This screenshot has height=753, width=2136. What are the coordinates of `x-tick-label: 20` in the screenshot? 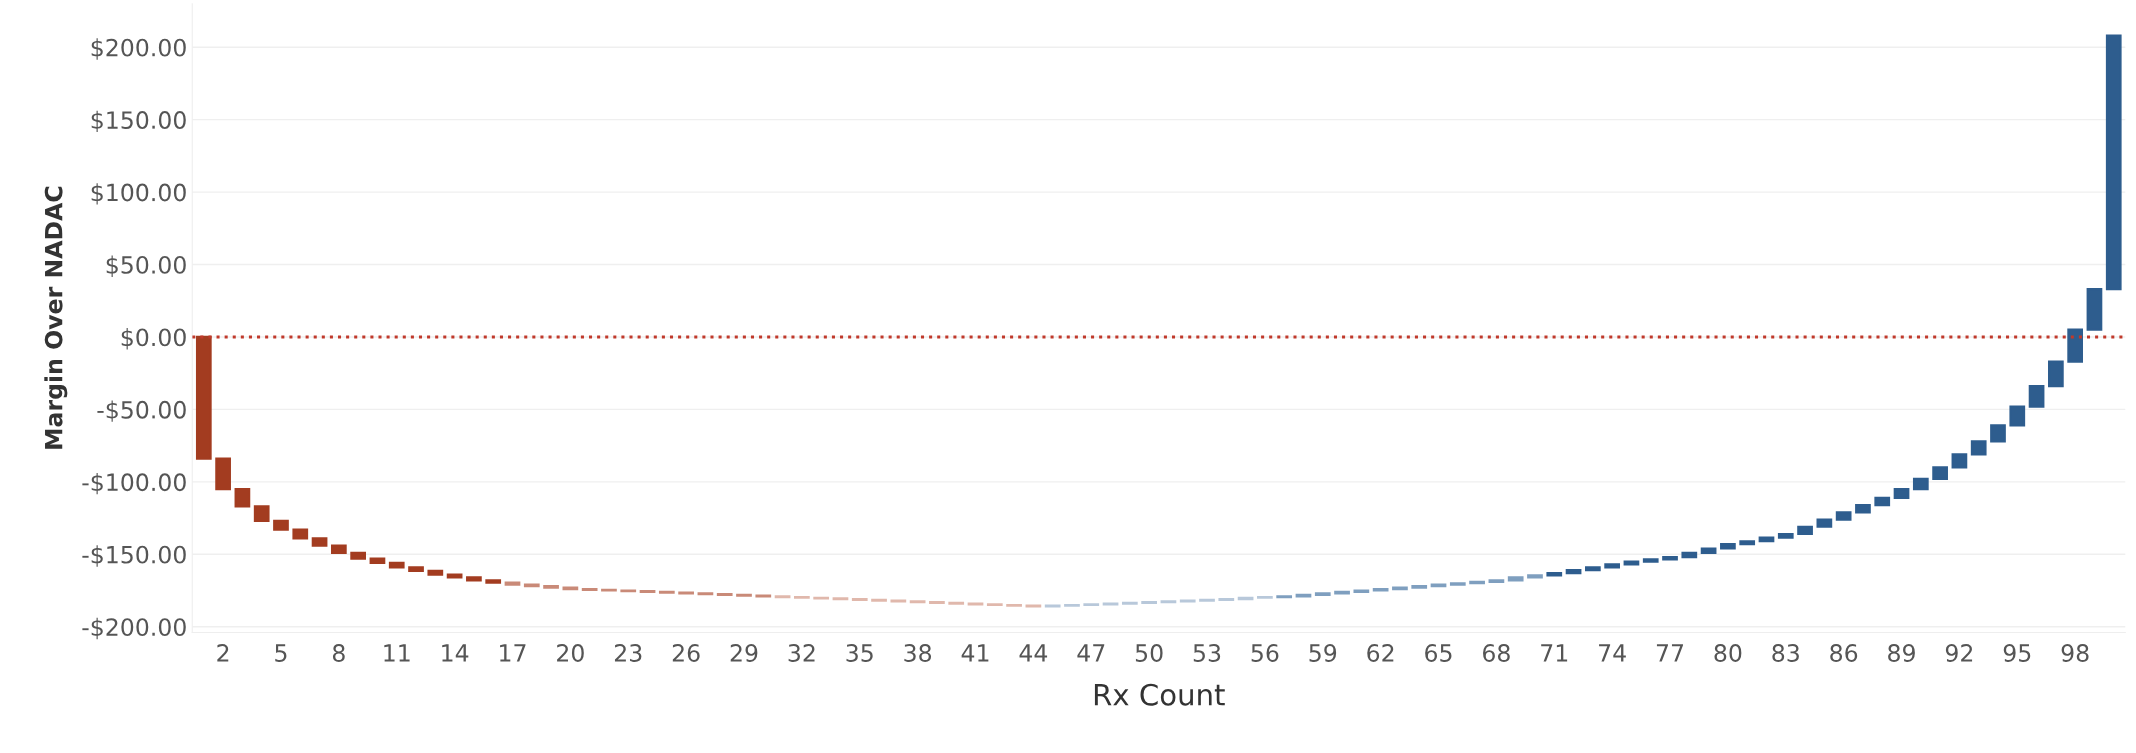 It's located at (570, 653).